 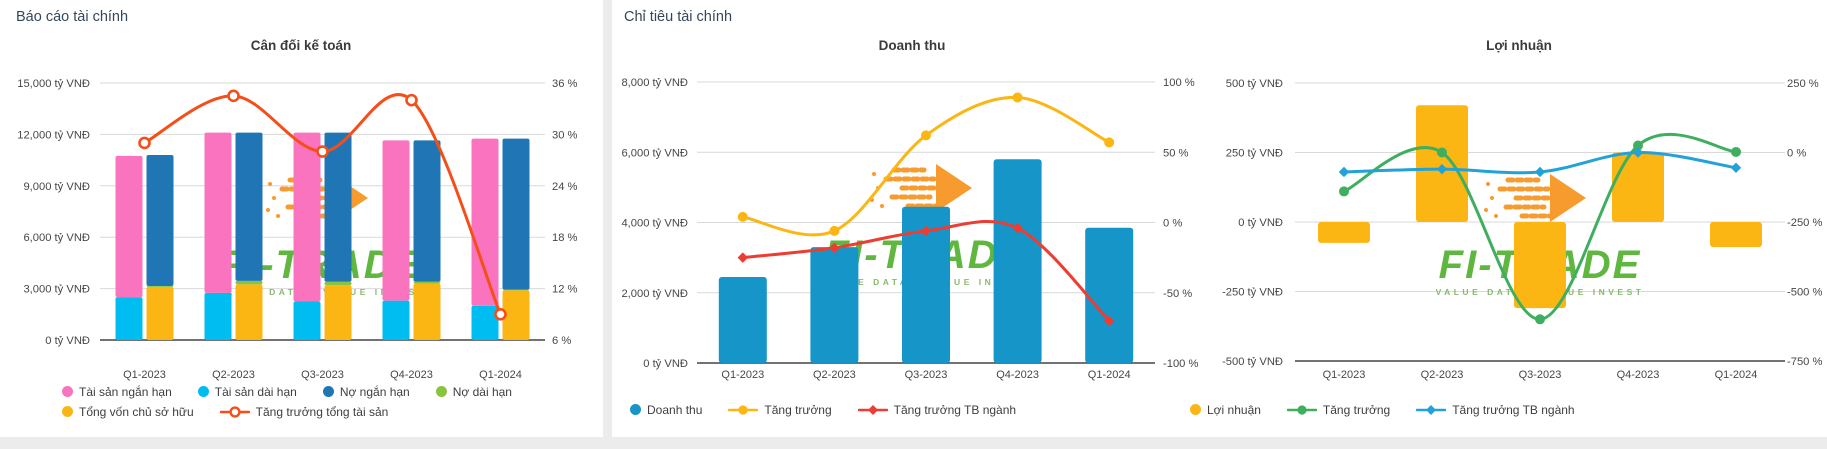 What do you see at coordinates (654, 83) in the screenshot?
I see `y-axis-left-label: 8,000 tỷ VNĐ` at bounding box center [654, 83].